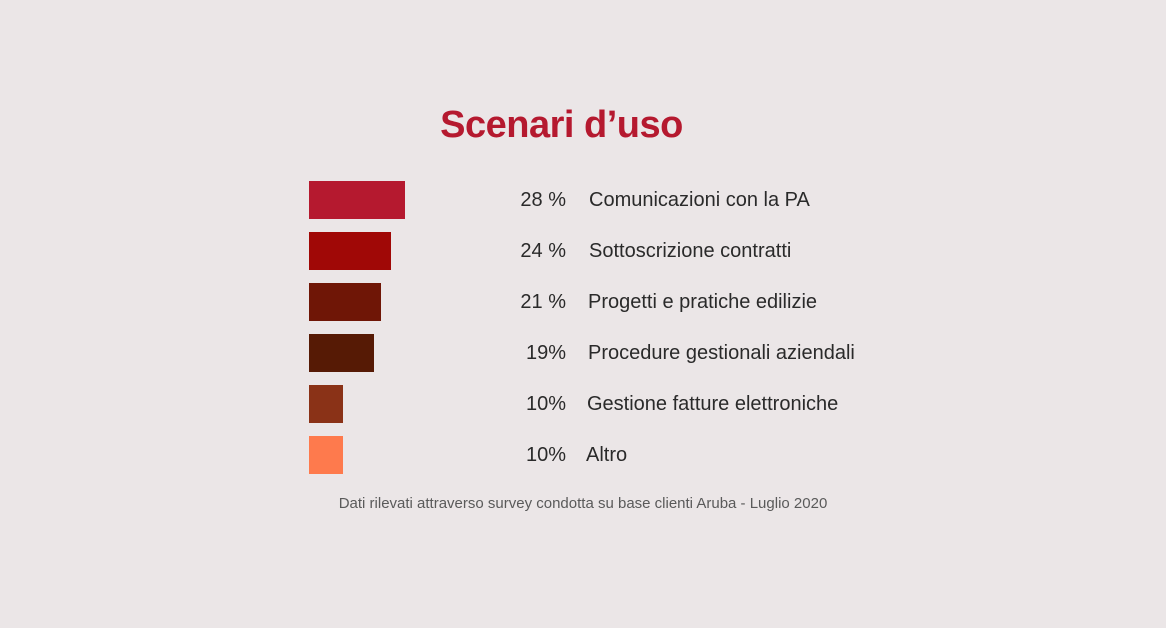  I want to click on category-label: Progetti e pratiche edilizie, so click(703, 302).